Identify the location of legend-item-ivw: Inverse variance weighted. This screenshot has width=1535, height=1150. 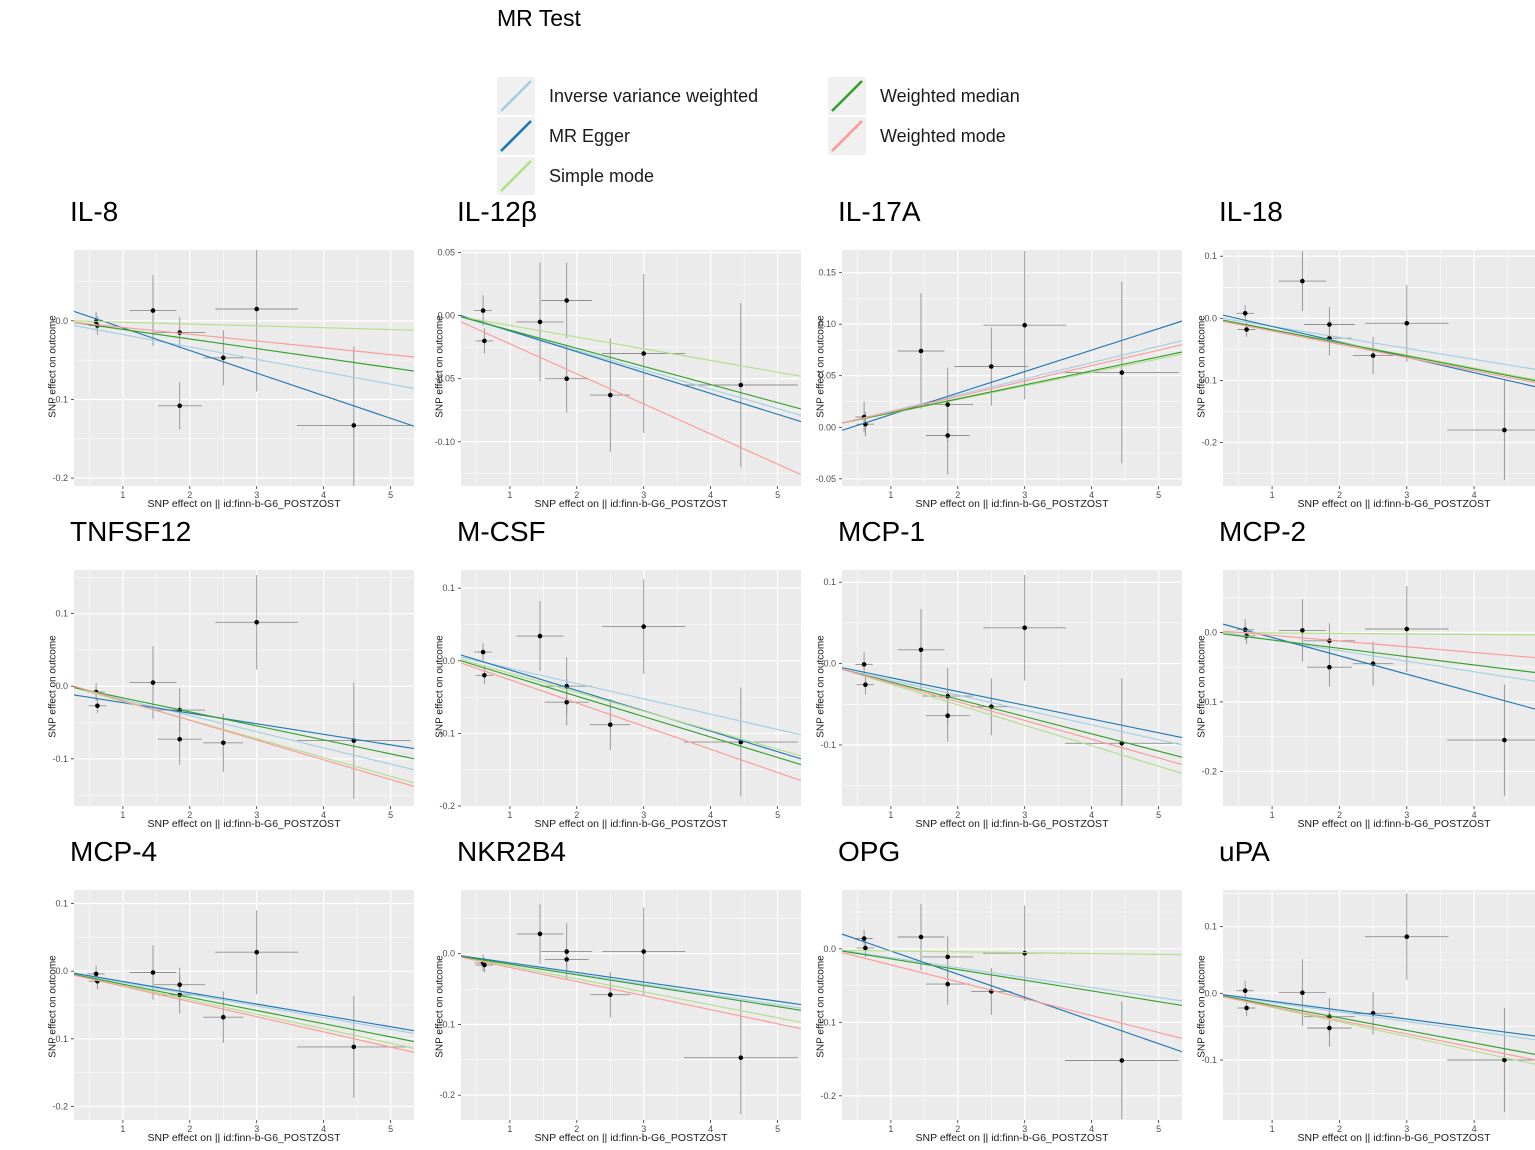
(627, 96).